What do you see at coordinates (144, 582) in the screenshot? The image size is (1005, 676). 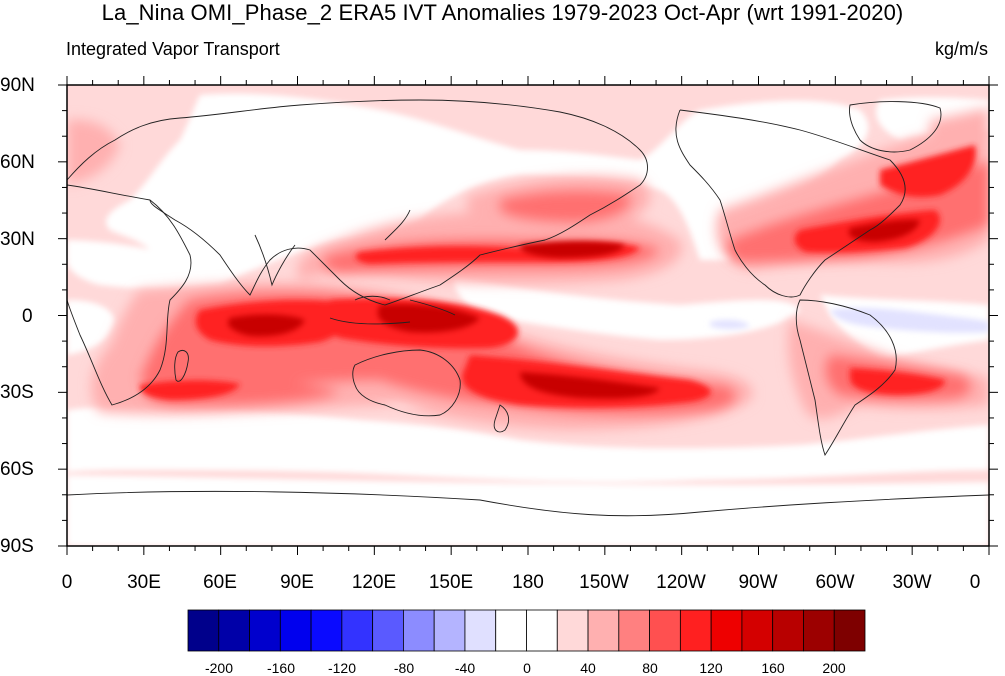 I see `lon-tick-label: 30E` at bounding box center [144, 582].